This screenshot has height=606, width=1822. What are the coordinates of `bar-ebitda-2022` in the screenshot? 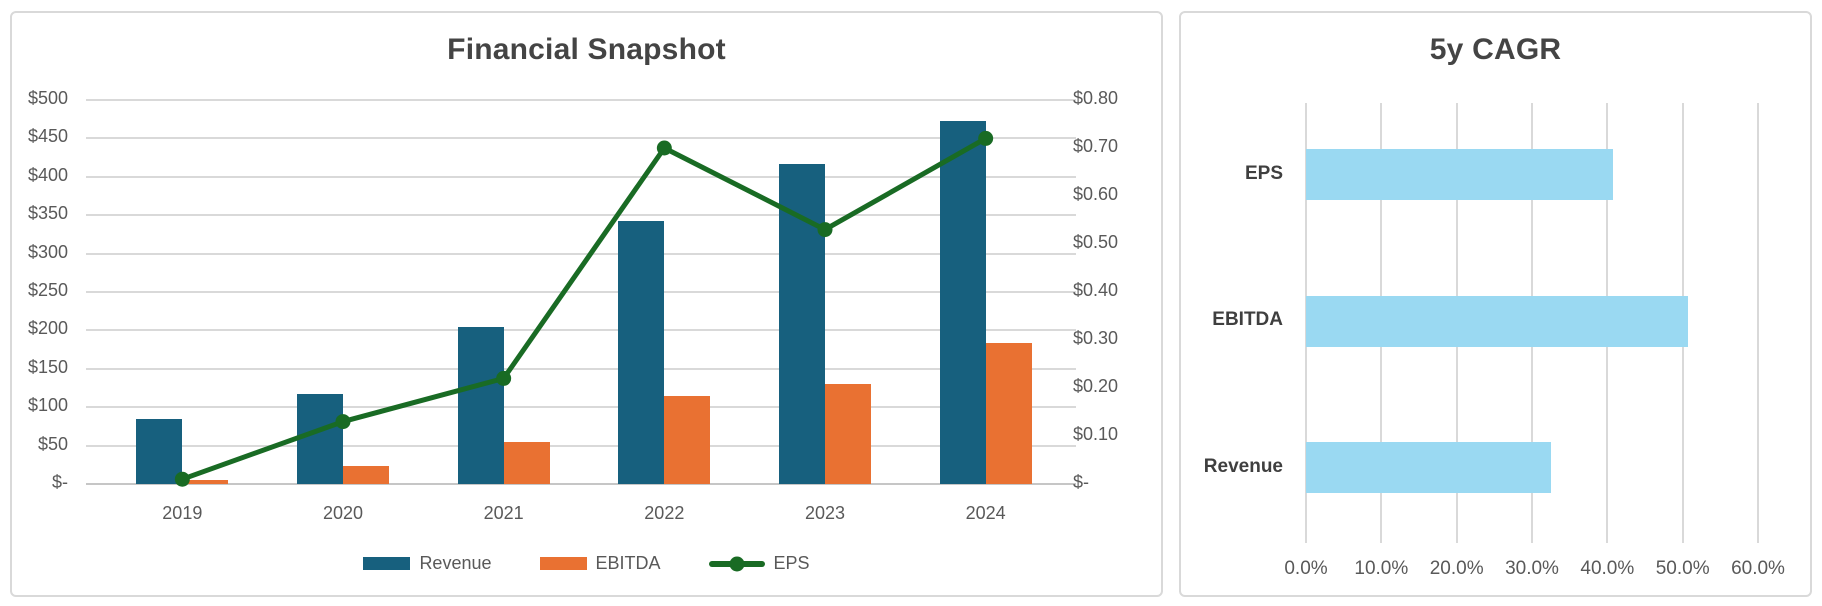 It's located at (687, 440).